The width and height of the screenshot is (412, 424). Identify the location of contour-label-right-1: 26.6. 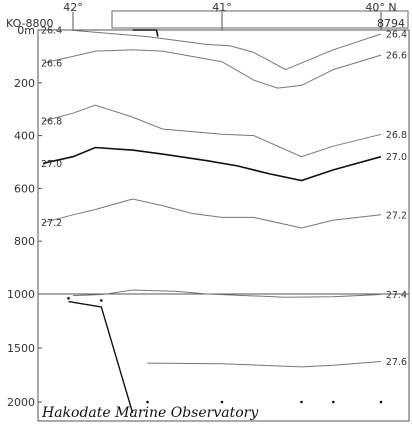
(396, 56).